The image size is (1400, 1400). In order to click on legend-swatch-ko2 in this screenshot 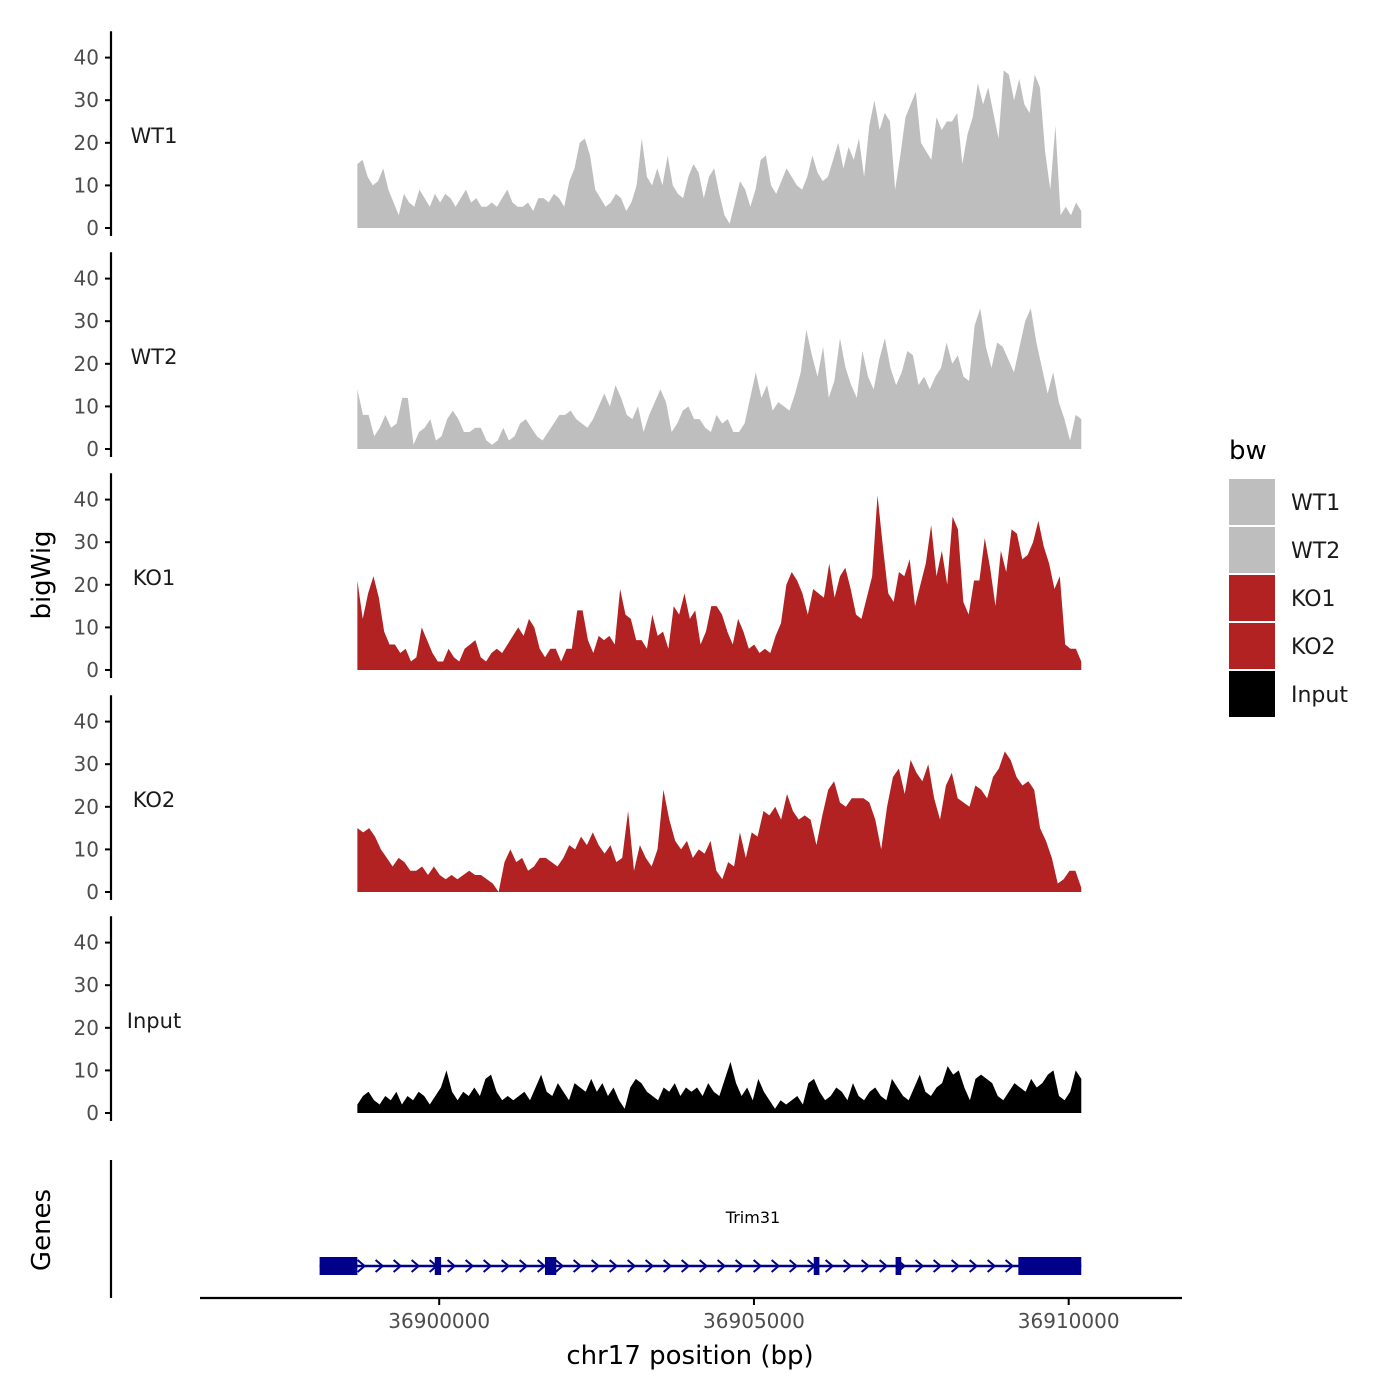, I will do `click(1252, 646)`.